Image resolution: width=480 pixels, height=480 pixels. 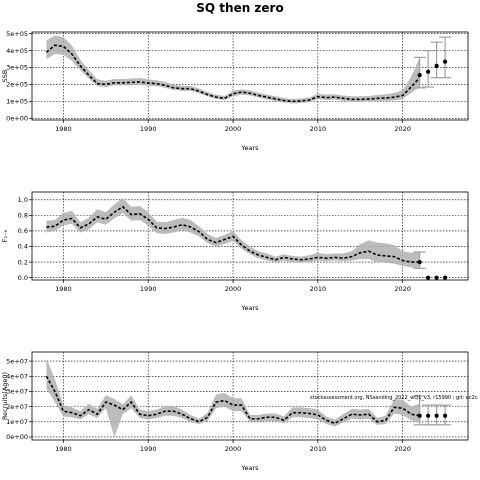 I want to click on f-xaxis-label: Years, so click(x=249, y=308).